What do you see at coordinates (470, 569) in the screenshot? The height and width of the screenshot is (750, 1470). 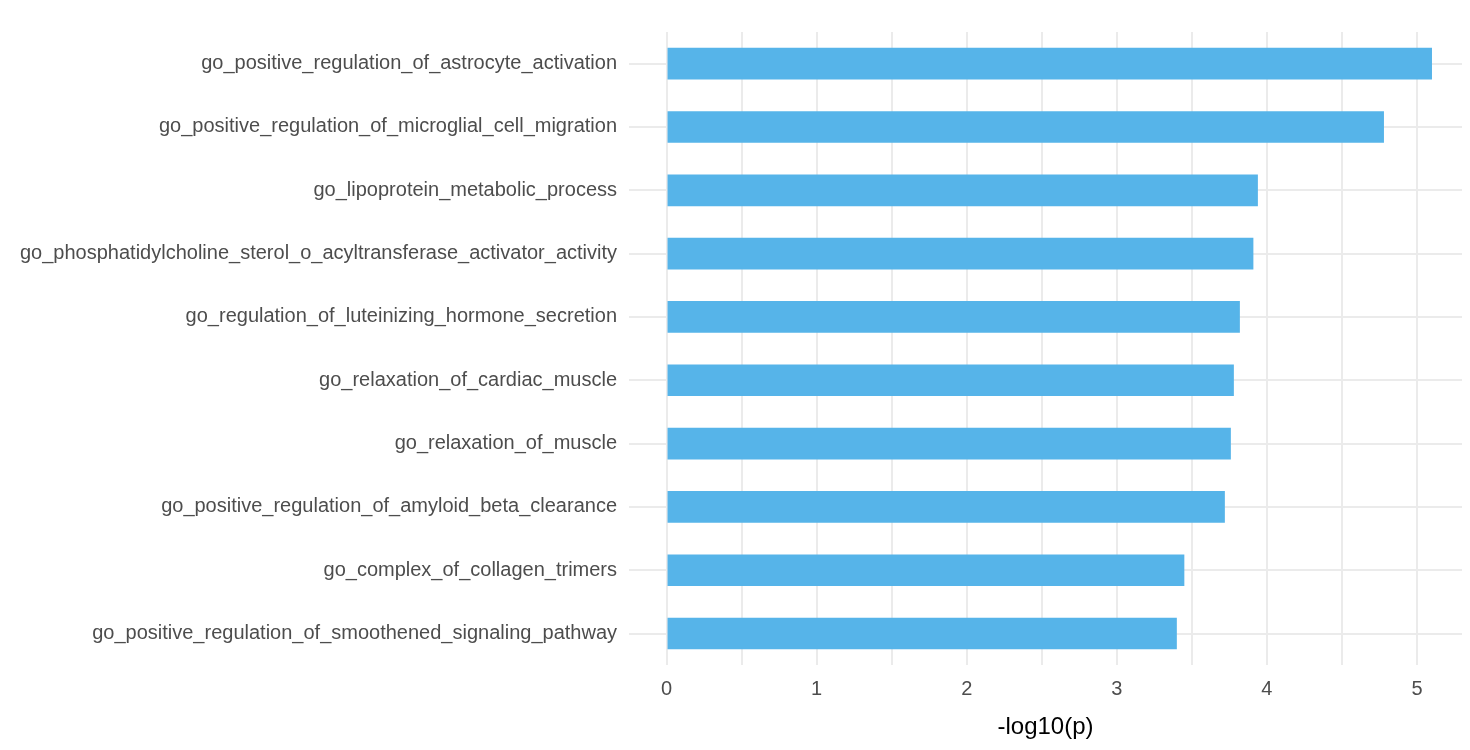 I see `y-tick-label: go_complex_of_collagen_trimers` at bounding box center [470, 569].